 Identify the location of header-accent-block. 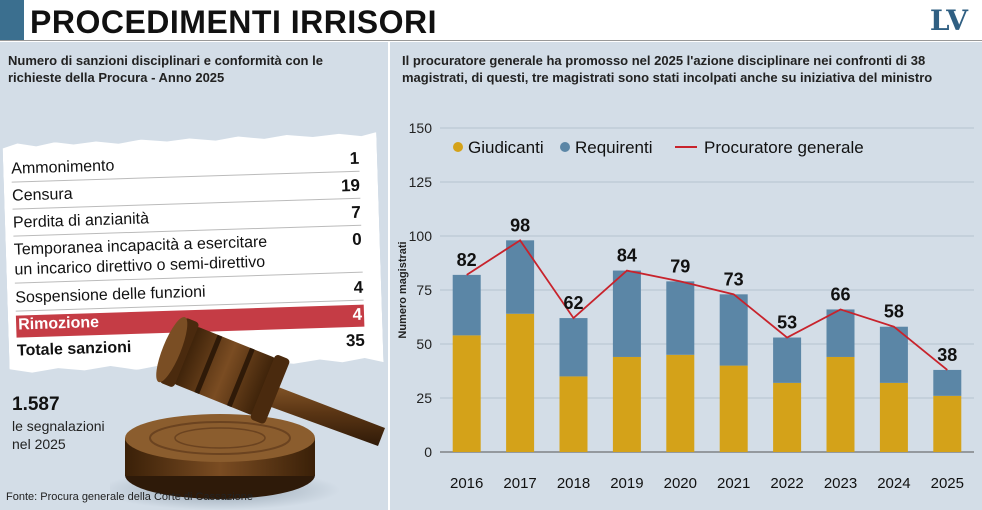
(12, 20).